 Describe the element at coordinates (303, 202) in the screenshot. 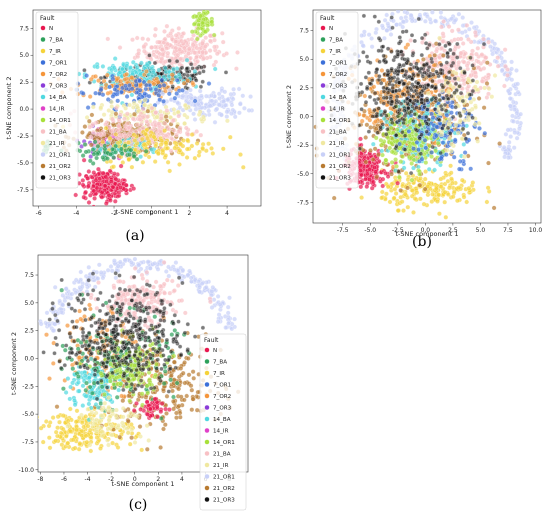

I see `y-tick-label: -7.5` at that location.